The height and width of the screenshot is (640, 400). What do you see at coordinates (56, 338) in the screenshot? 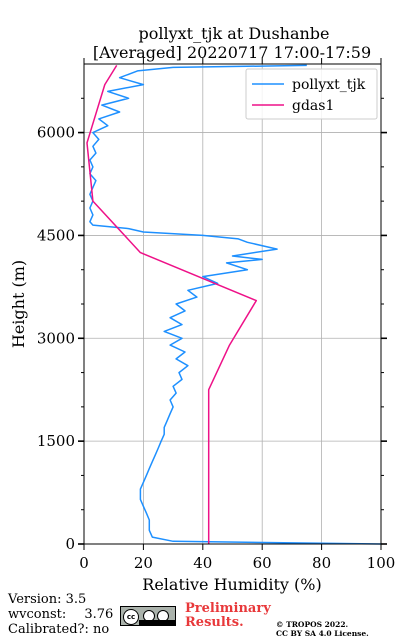
I see `y-tick-label: 3000` at bounding box center [56, 338].